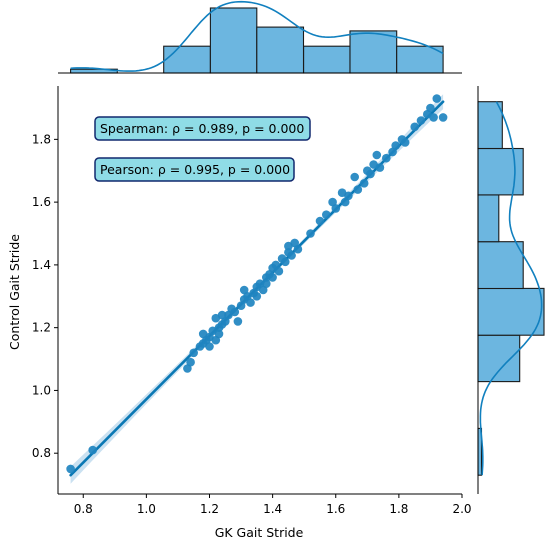  What do you see at coordinates (259, 532) in the screenshot?
I see `x-axis-label: GK Gait Stride` at bounding box center [259, 532].